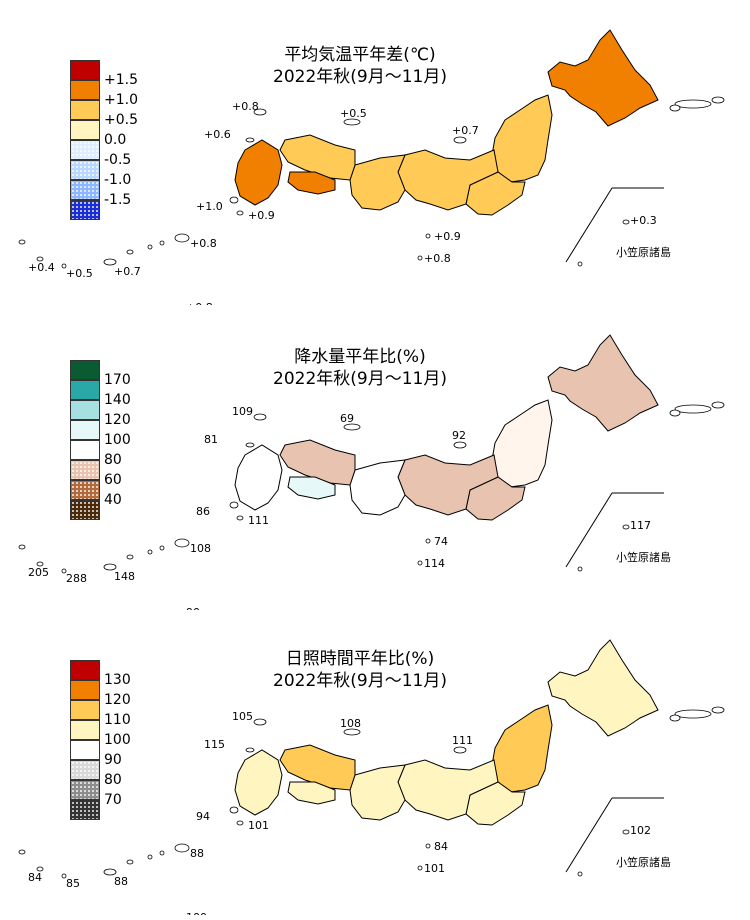 The height and width of the screenshot is (920, 750). What do you see at coordinates (118, 160) in the screenshot?
I see `legend-tick: -0.5` at bounding box center [118, 160].